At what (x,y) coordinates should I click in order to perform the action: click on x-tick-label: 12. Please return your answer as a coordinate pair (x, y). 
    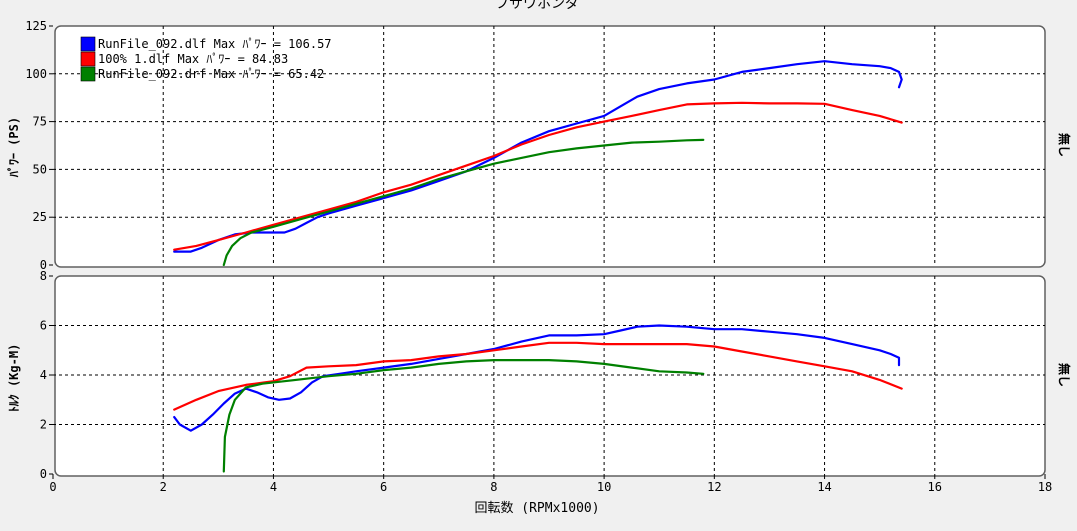
    Looking at the image, I should click on (714, 487).